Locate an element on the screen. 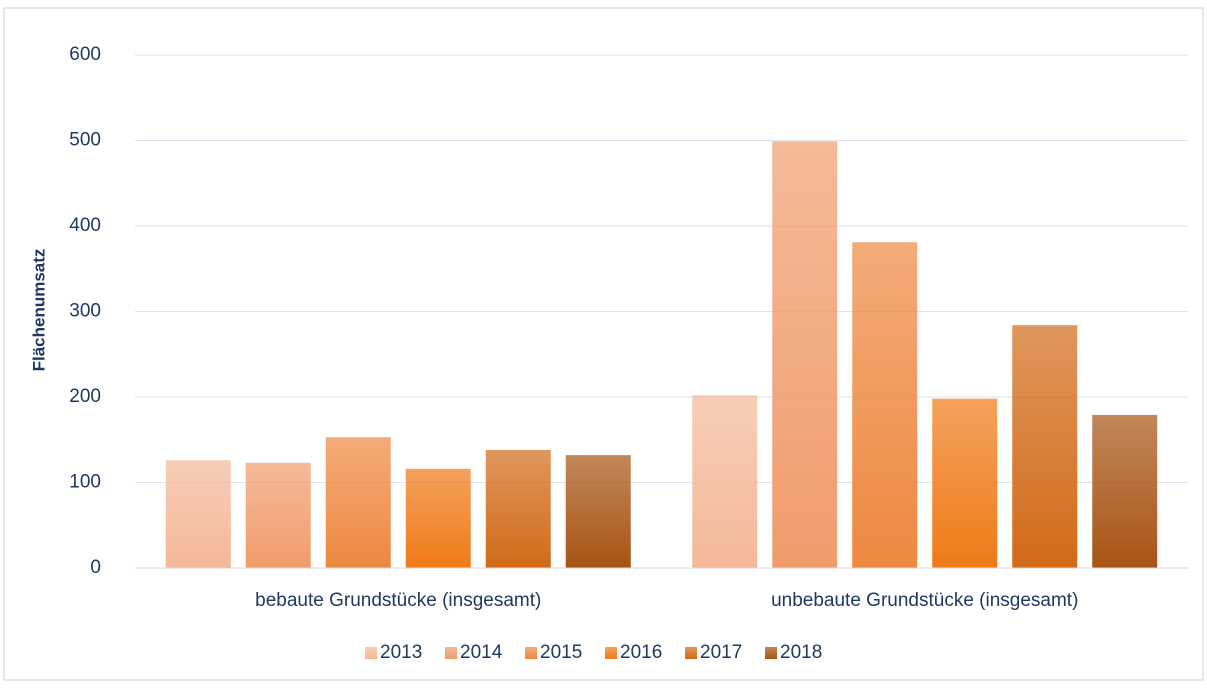  legend-label: 2016 is located at coordinates (641, 652).